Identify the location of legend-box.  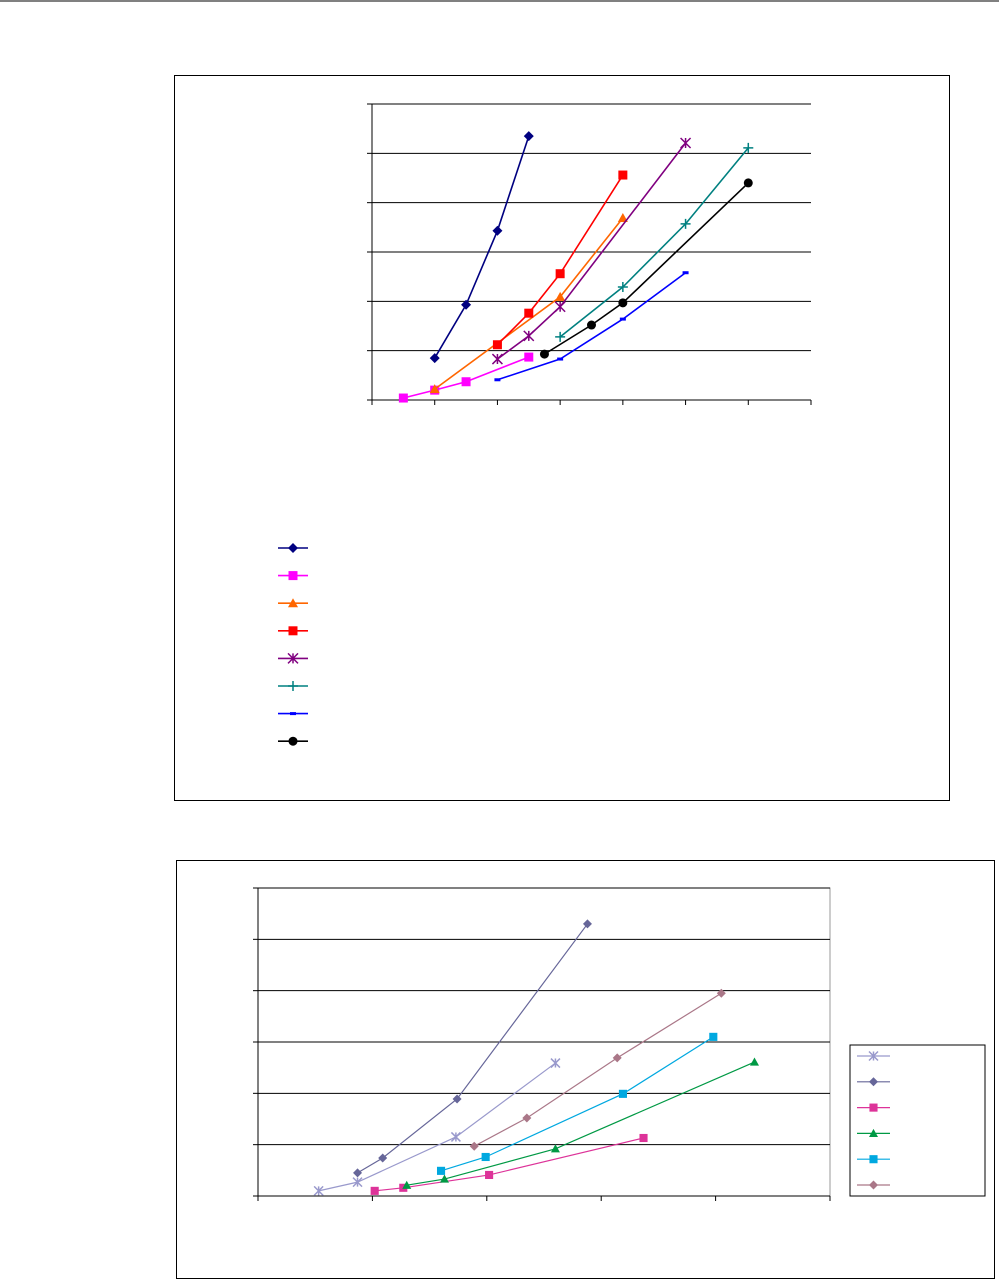
(917, 1120).